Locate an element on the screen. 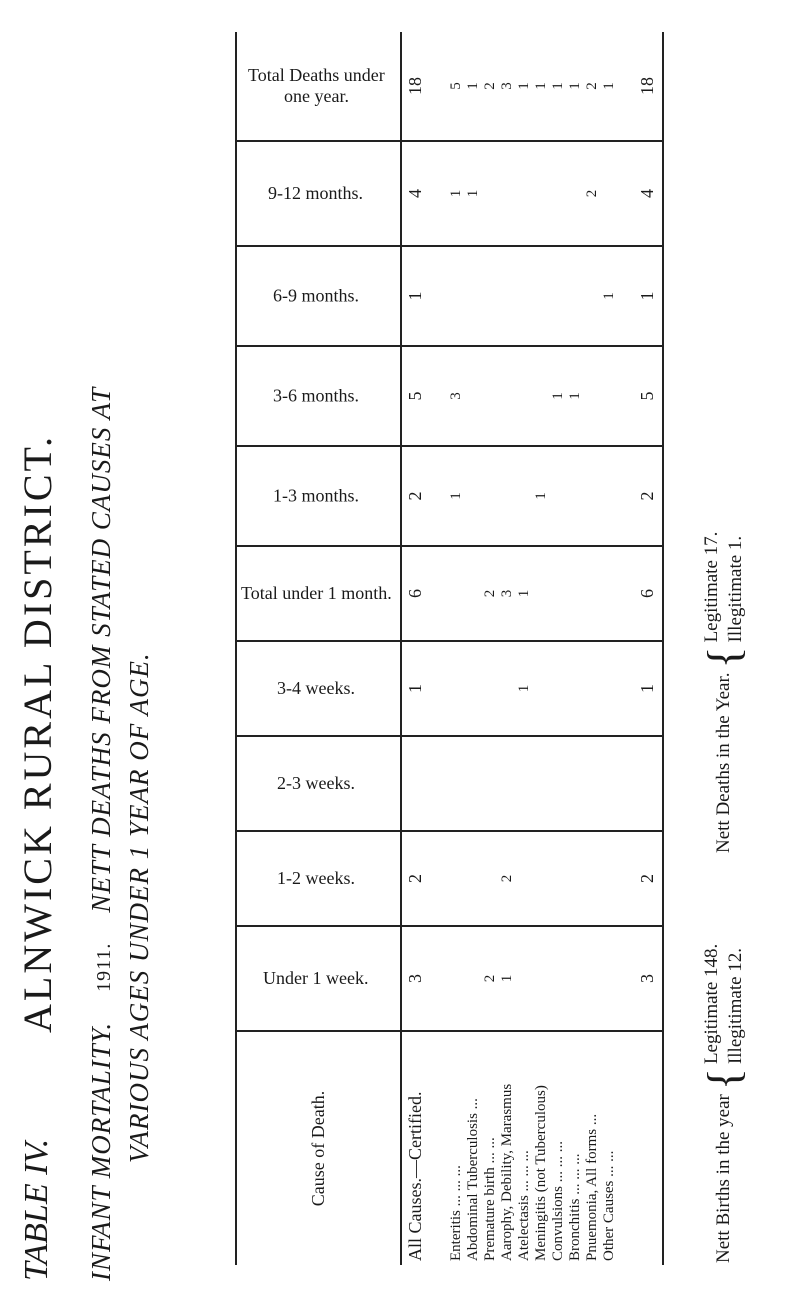 Image resolution: width=801 pixels, height=1303 pixels. cause-row: Bronchitis ... ... ... 1 1 is located at coordinates (575, 648).